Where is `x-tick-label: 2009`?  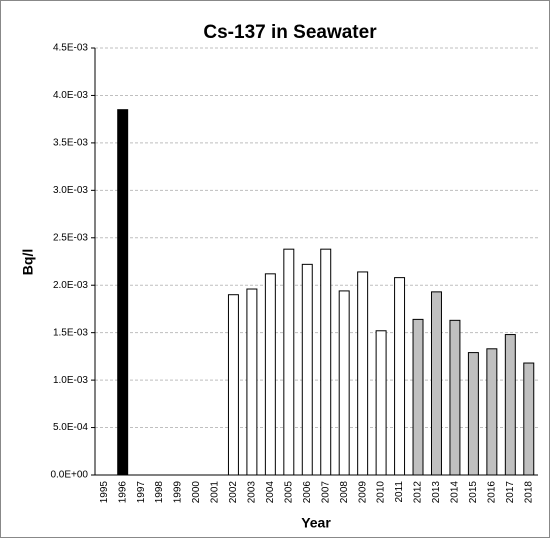 x-tick-label: 2009 is located at coordinates (362, 492).